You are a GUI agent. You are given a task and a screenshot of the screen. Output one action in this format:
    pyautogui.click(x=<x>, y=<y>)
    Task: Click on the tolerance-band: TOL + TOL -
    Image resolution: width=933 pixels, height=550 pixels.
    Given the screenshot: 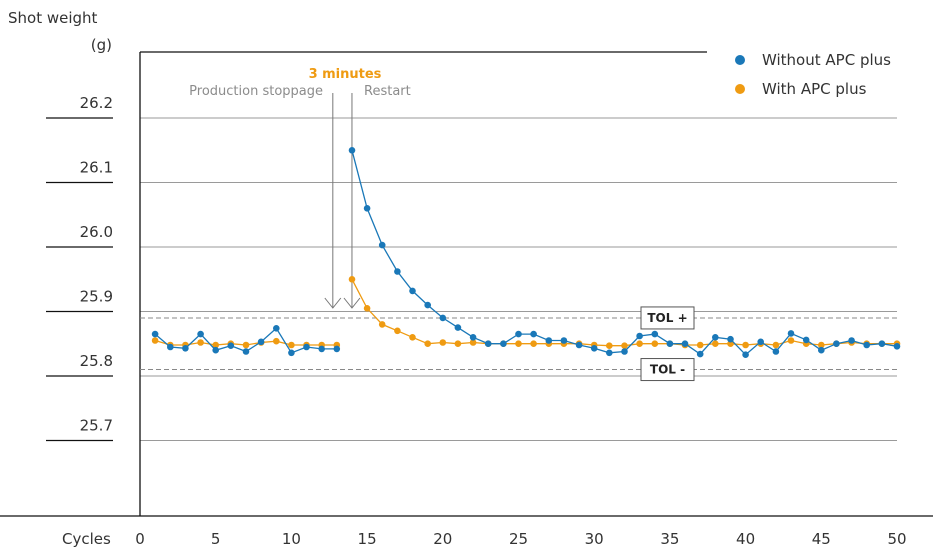 What is the action you would take?
    pyautogui.click(x=518, y=344)
    